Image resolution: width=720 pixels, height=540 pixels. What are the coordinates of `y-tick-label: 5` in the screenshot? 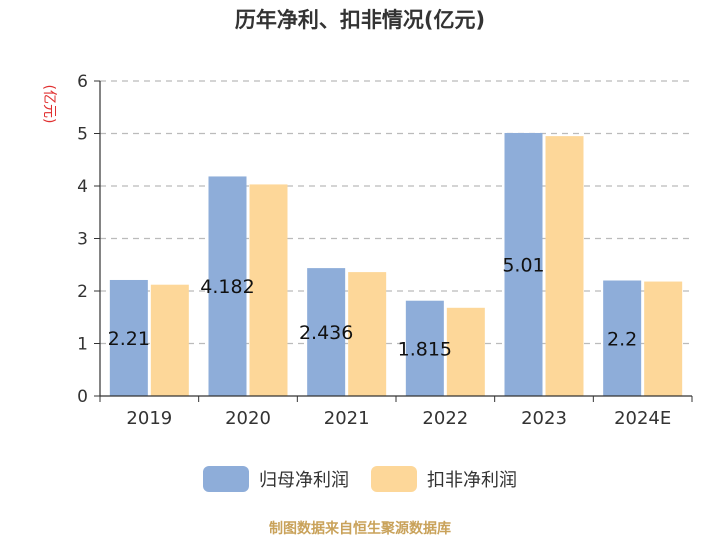 It's located at (82, 135).